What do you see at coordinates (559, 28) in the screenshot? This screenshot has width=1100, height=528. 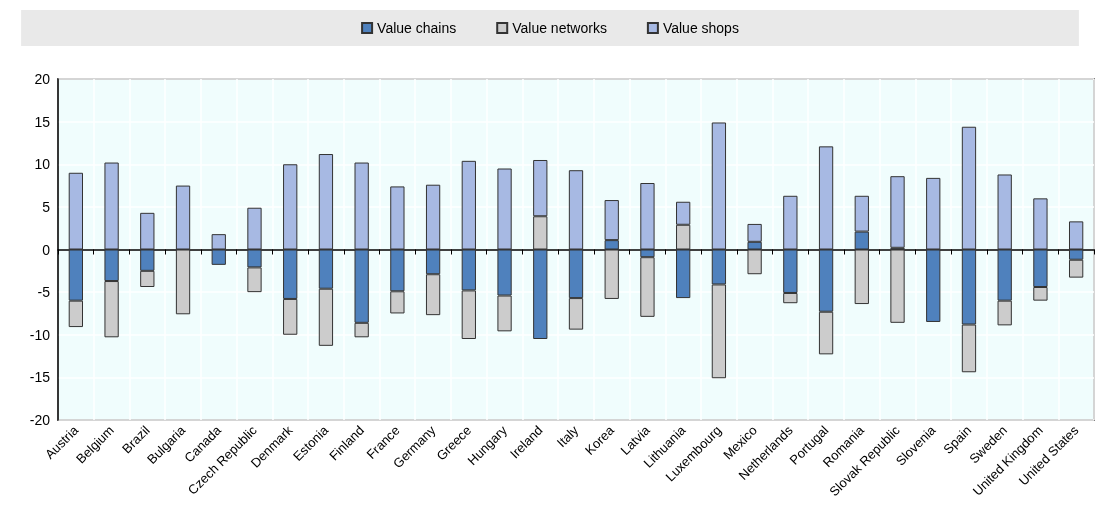 I see `legend-label: Value networks` at bounding box center [559, 28].